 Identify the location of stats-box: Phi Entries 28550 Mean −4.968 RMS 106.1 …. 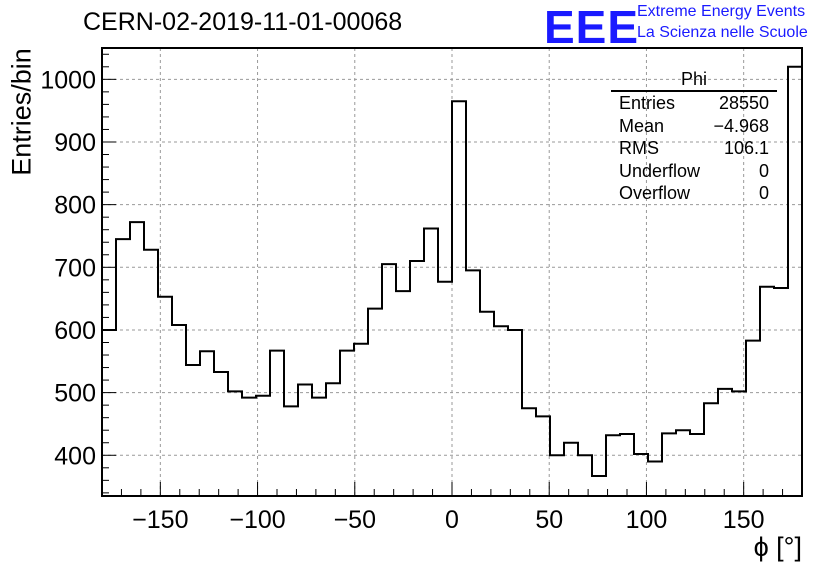
(694, 137).